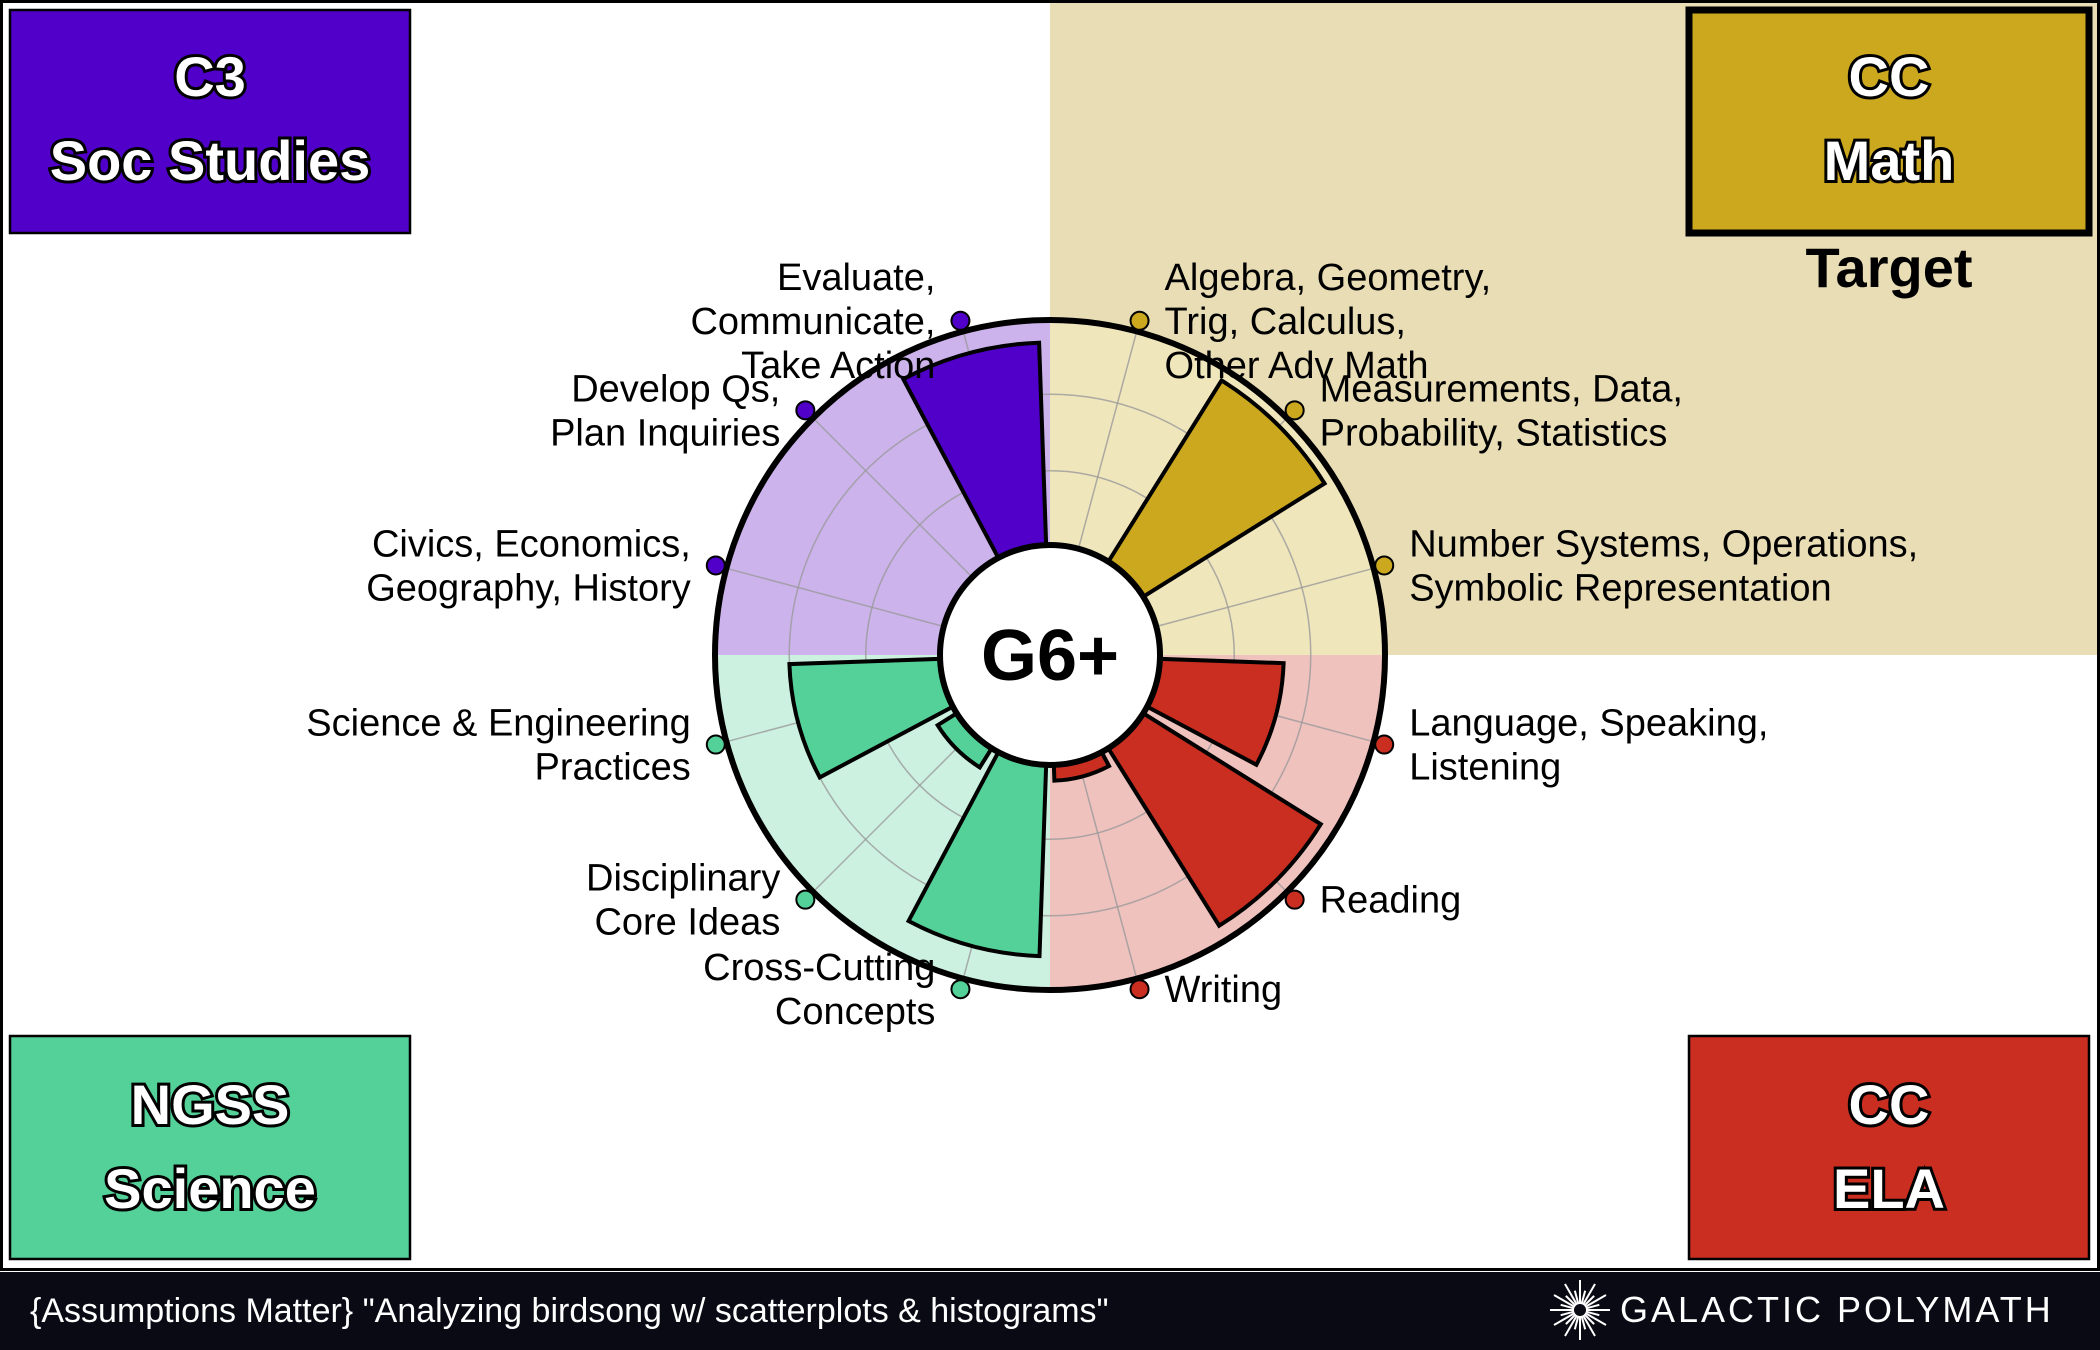  What do you see at coordinates (1139, 320) in the screenshot?
I see `dot-math1` at bounding box center [1139, 320].